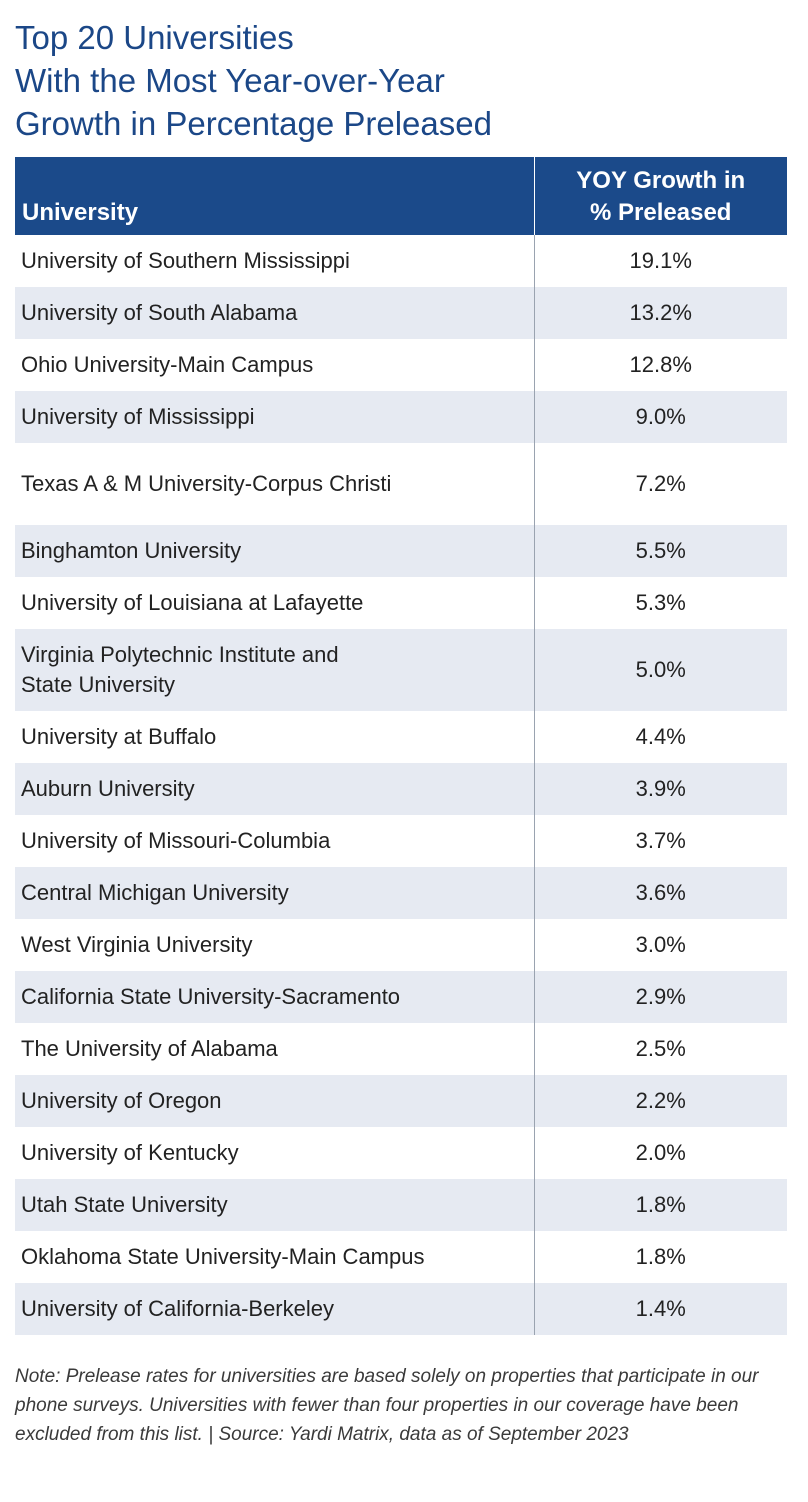  What do you see at coordinates (660, 261) in the screenshot?
I see `growth-value-cell: 19.1%` at bounding box center [660, 261].